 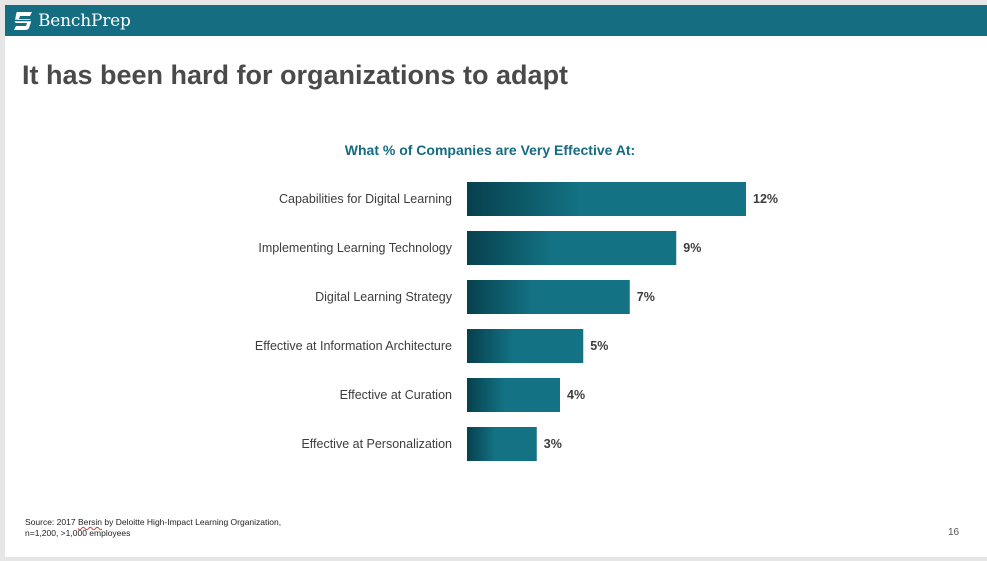 What do you see at coordinates (599, 346) in the screenshot?
I see `value-label-3: 5%` at bounding box center [599, 346].